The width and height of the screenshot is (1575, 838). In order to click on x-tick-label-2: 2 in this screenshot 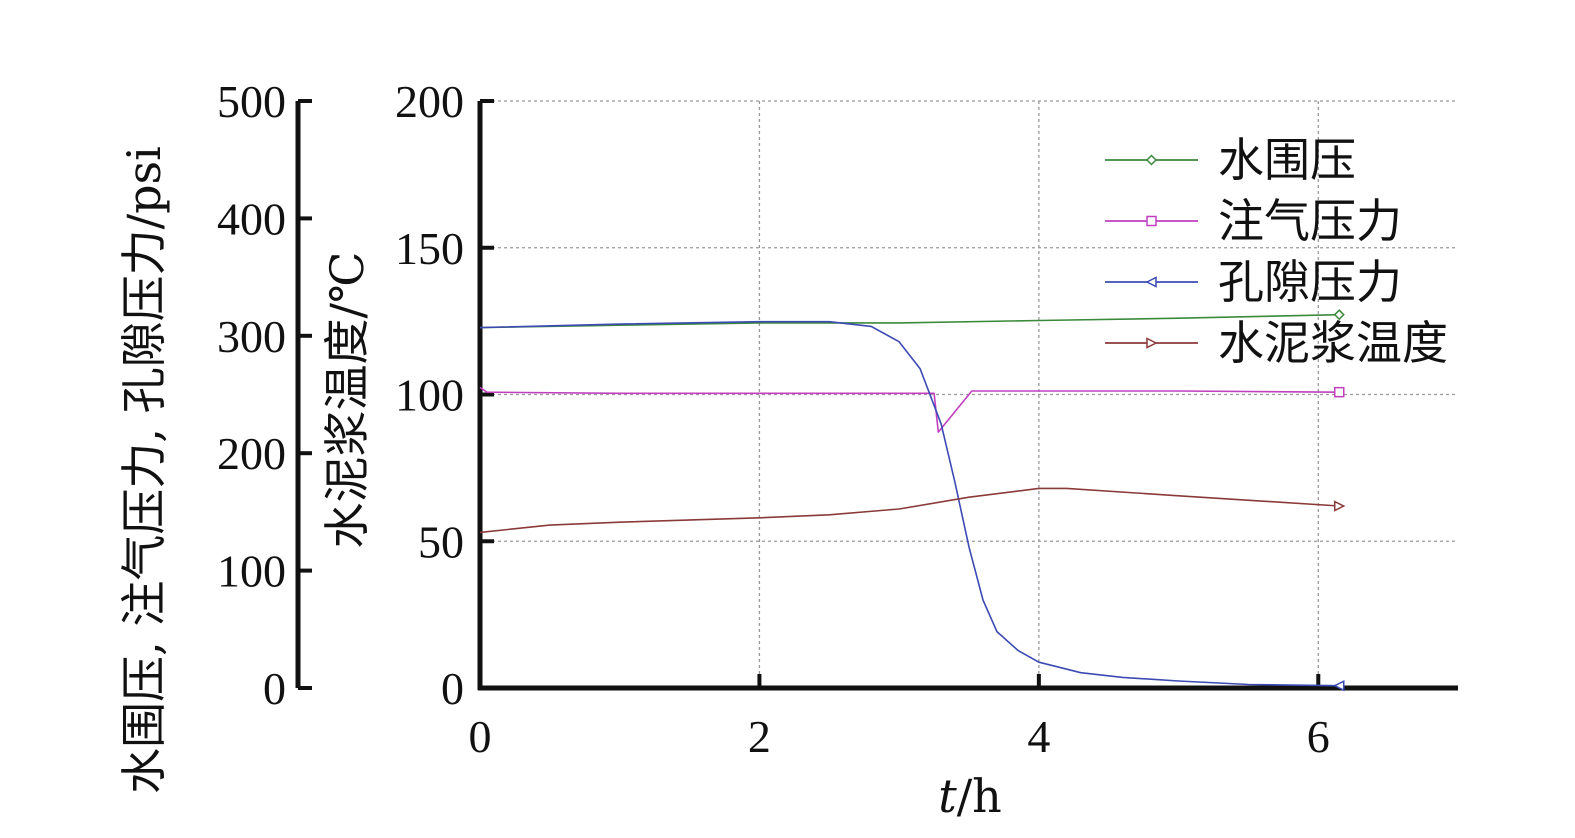, I will do `click(759, 736)`.